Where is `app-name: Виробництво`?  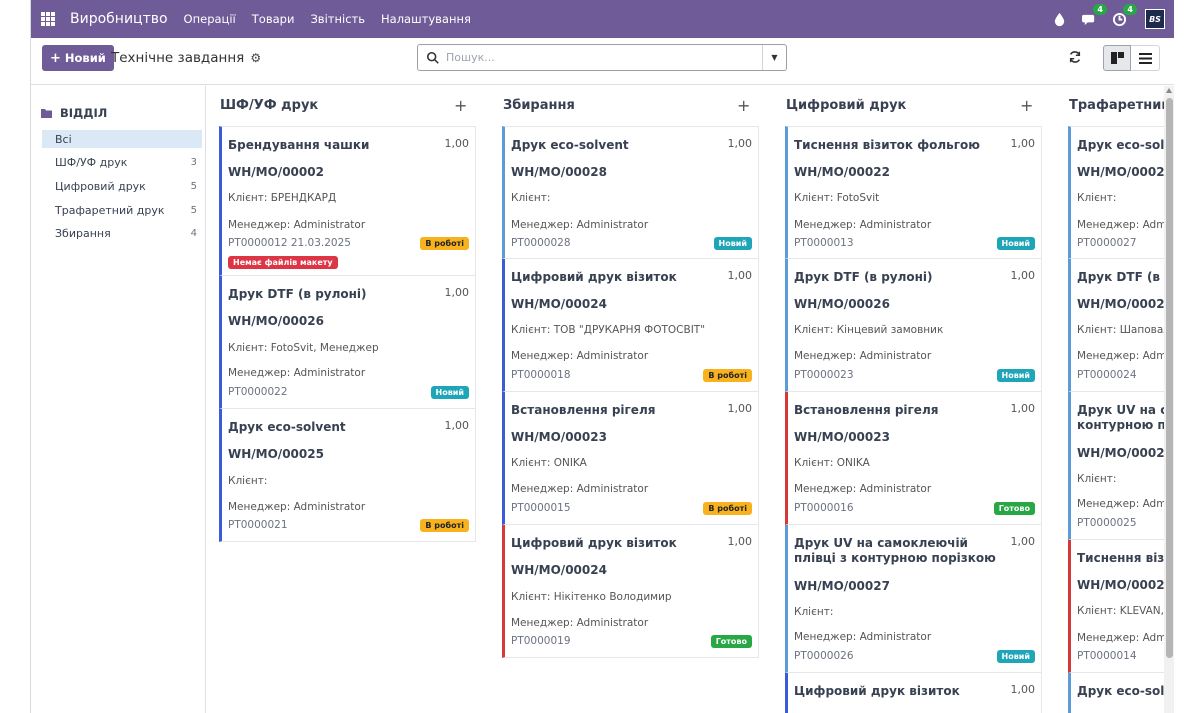 app-name: Виробництво is located at coordinates (119, 19).